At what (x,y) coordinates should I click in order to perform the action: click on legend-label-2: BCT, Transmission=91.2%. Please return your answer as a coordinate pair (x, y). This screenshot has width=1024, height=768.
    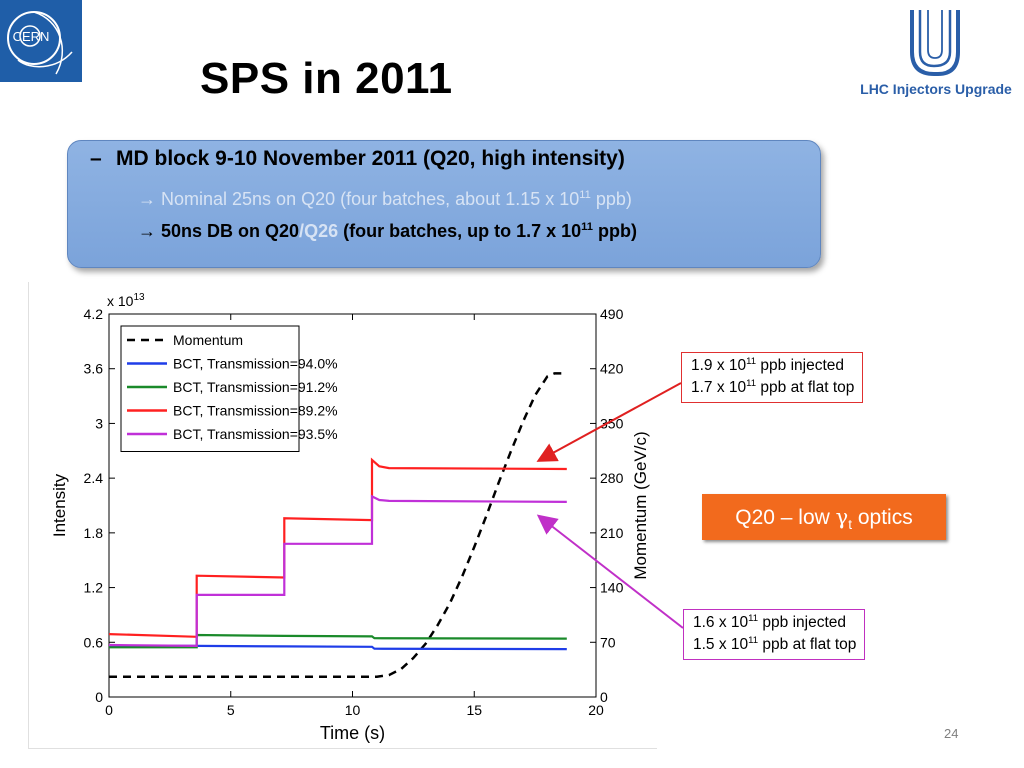
    Looking at the image, I should click on (255, 387).